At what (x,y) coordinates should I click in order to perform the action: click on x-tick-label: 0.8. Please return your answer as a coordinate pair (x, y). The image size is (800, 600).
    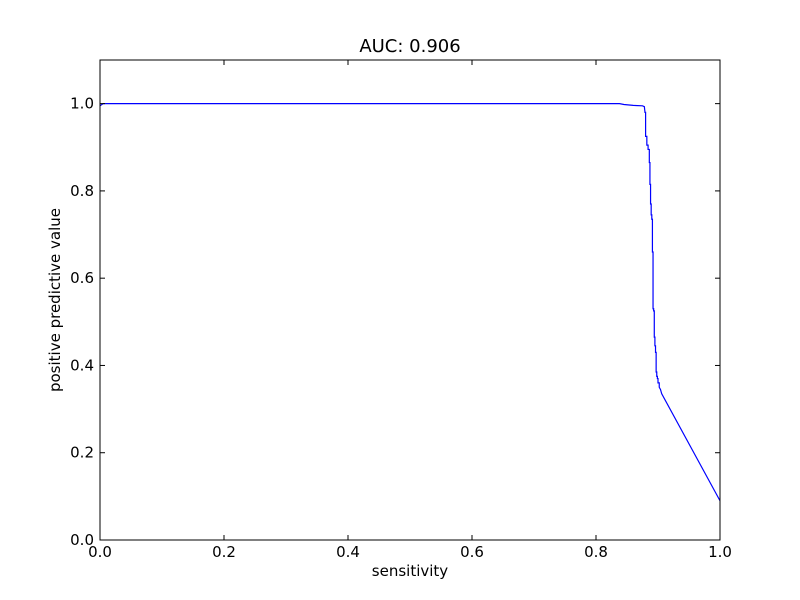
    Looking at the image, I should click on (596, 552).